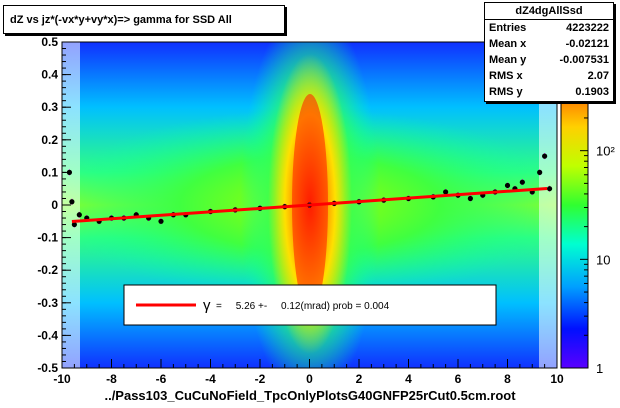 Image resolution: width=620 pixels, height=408 pixels. What do you see at coordinates (49, 172) in the screenshot?
I see `y-tick-label: 0.1` at bounding box center [49, 172].